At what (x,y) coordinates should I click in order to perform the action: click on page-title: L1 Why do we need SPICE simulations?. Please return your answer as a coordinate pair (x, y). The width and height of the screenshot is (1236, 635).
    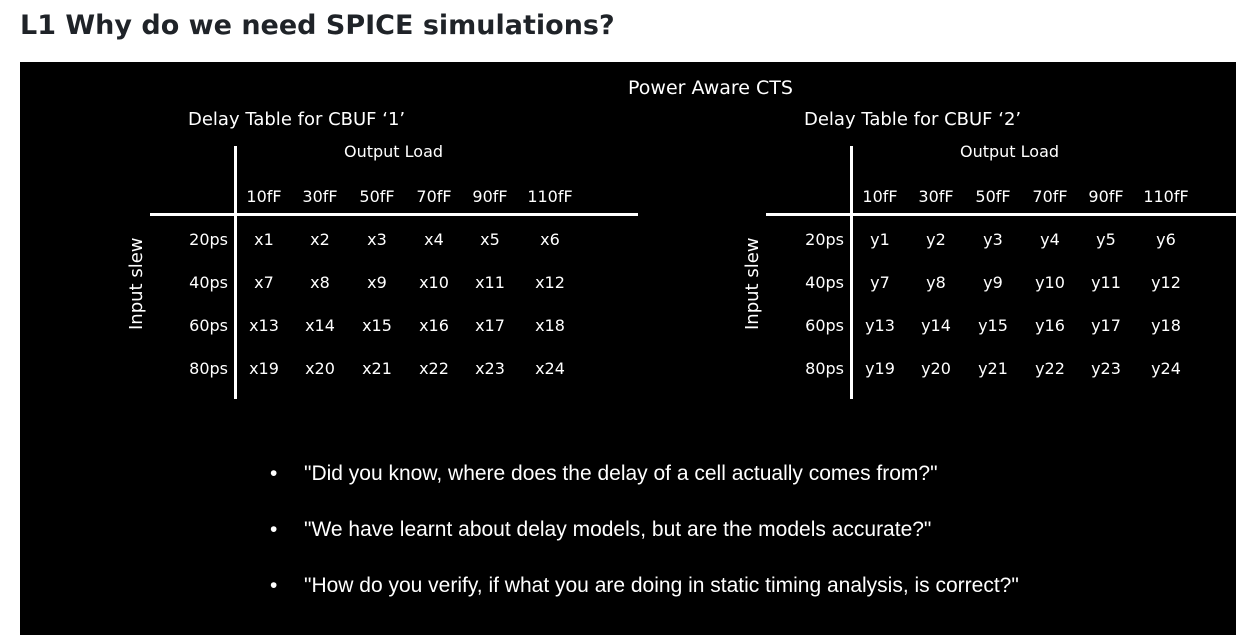
    Looking at the image, I should click on (317, 25).